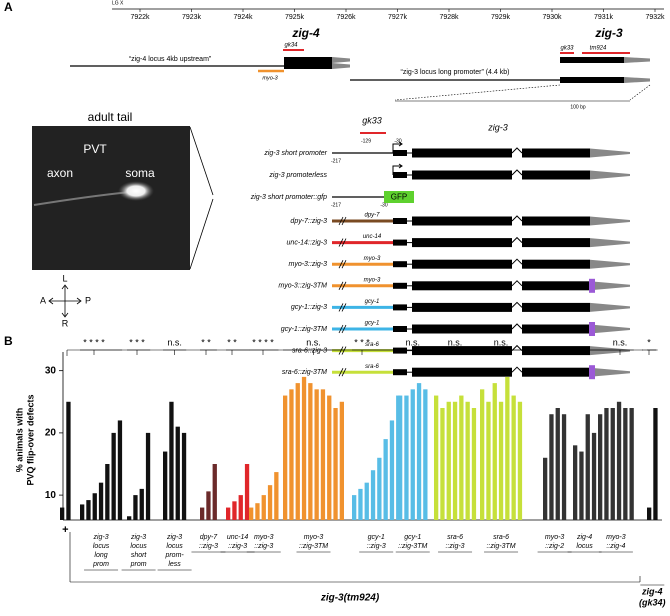 The image size is (670, 616). What do you see at coordinates (95, 149) in the screenshot?
I see `image-label: PVT` at bounding box center [95, 149].